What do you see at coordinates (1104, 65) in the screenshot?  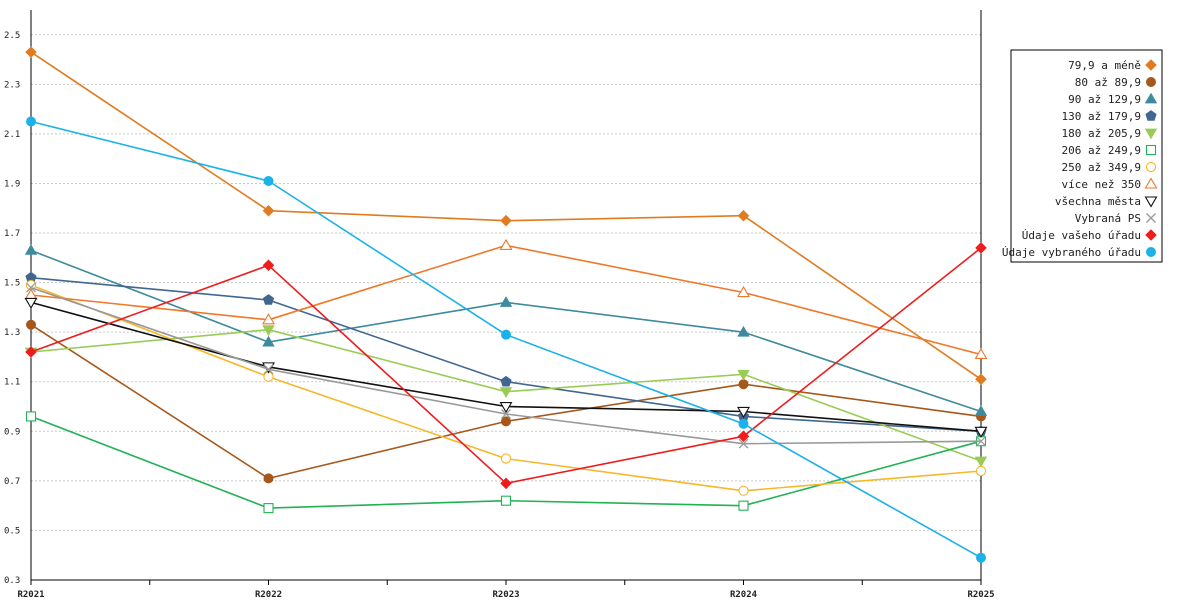 I see `legend-label: 79,9 a méně` at bounding box center [1104, 65].